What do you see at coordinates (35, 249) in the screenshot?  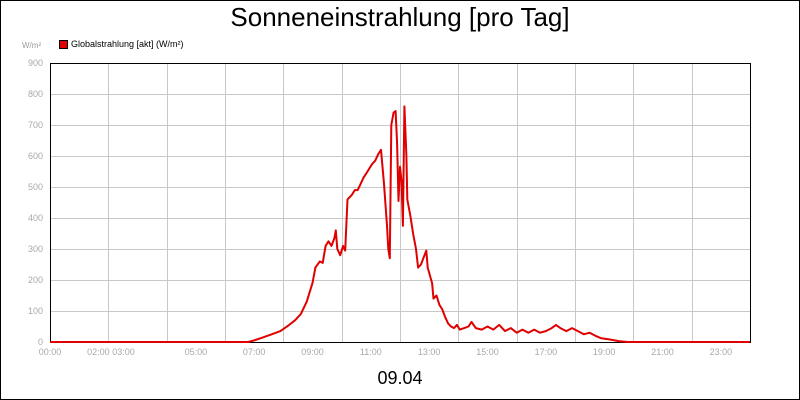 I see `y-tick-label: 300` at bounding box center [35, 249].